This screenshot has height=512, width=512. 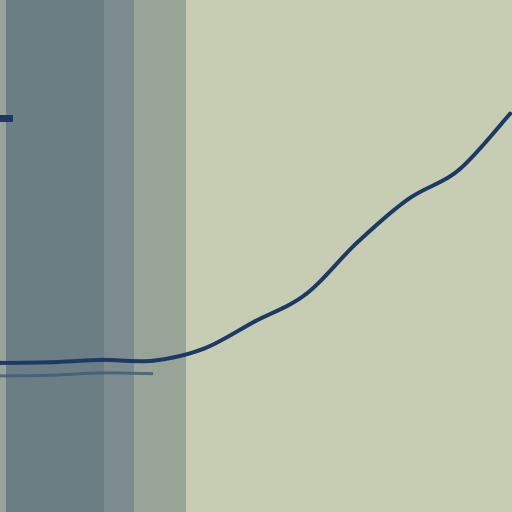 What do you see at coordinates (77, 374) in the screenshot?
I see `series-shadow-line` at bounding box center [77, 374].